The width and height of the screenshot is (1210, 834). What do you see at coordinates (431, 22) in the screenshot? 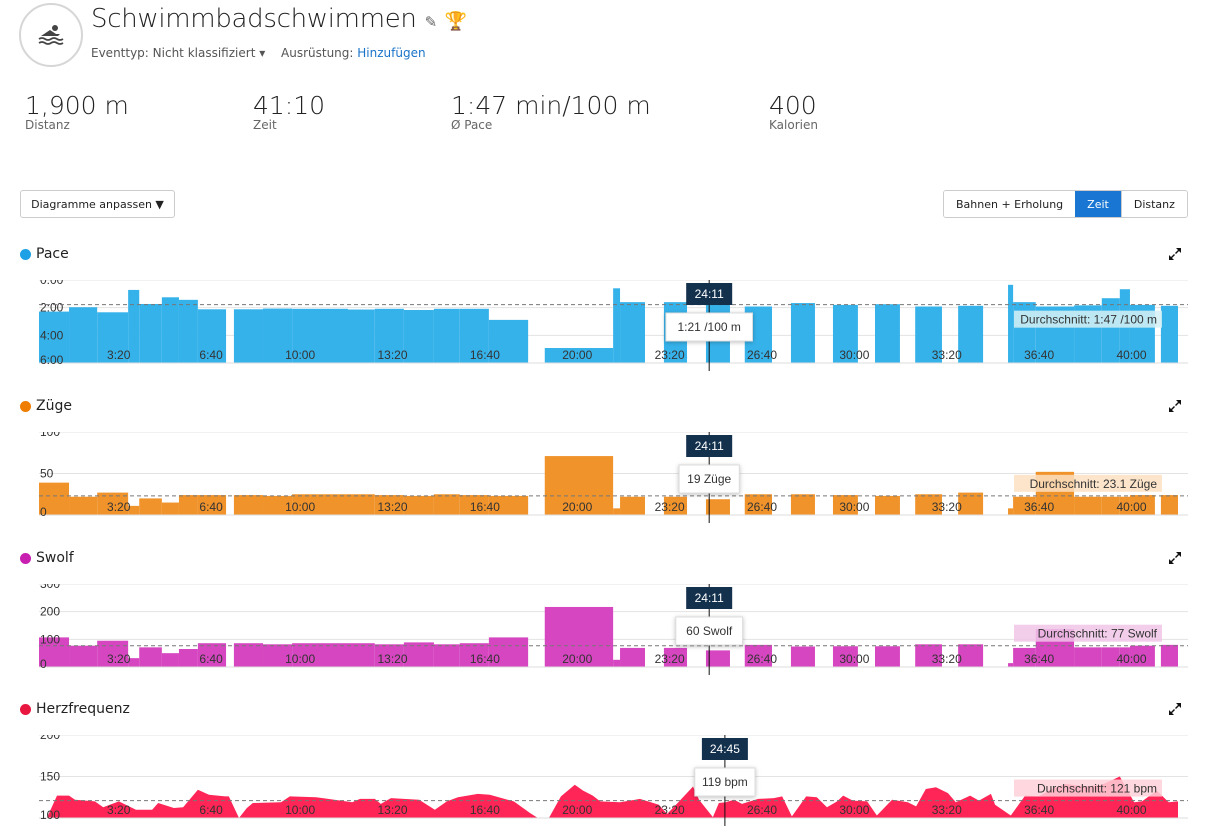
I see `pencil-icon: ✎` at bounding box center [431, 22].